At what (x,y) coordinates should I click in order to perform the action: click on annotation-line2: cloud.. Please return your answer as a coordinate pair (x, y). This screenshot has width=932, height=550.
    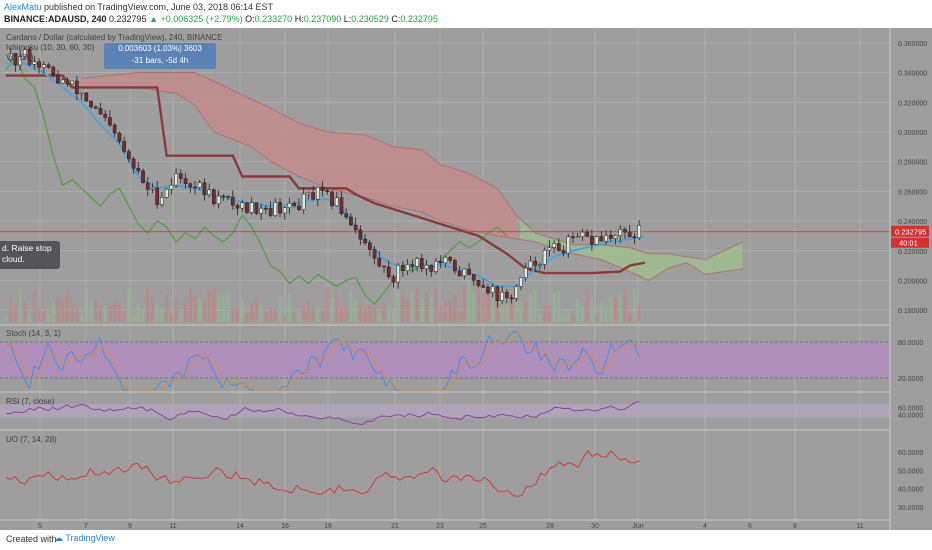
    Looking at the image, I should click on (13, 259).